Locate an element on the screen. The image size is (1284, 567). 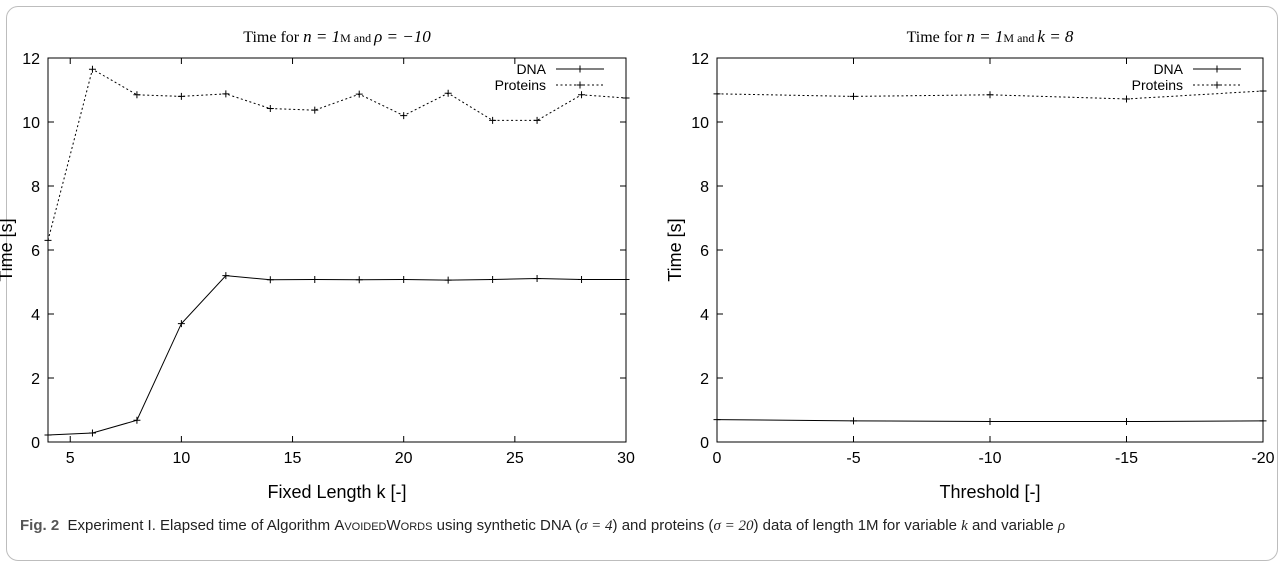
x-tick-label: -20 is located at coordinates (1262, 458).